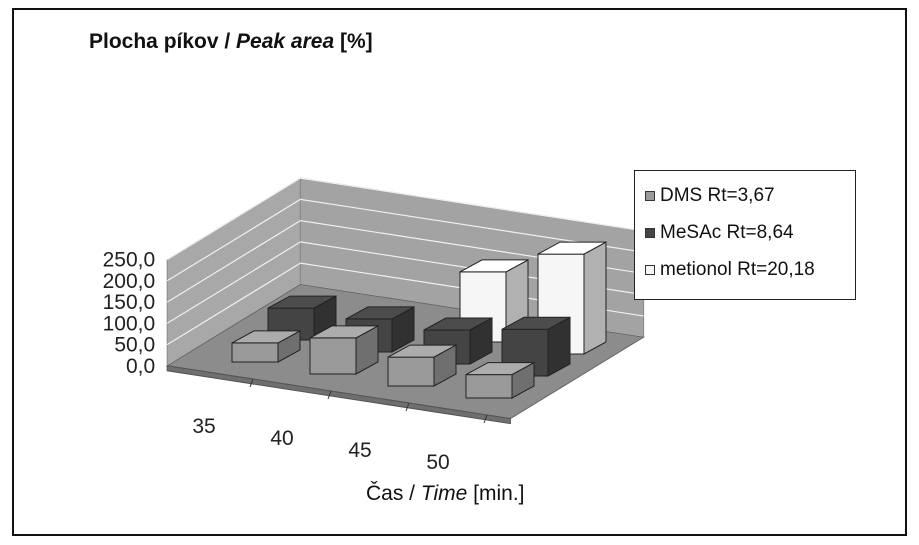 The height and width of the screenshot is (545, 919). I want to click on x-axis-label: Čas / Time [min.], so click(445, 494).